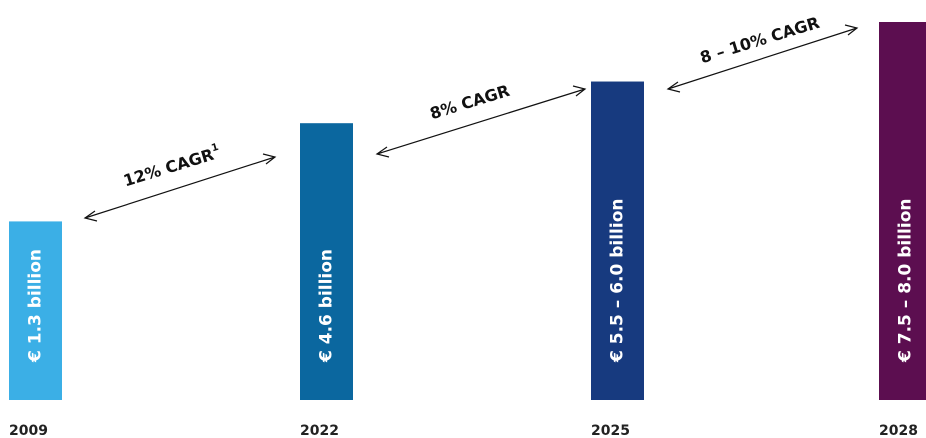  Describe the element at coordinates (319, 430) in the screenshot. I see `year-label: 2022` at that location.